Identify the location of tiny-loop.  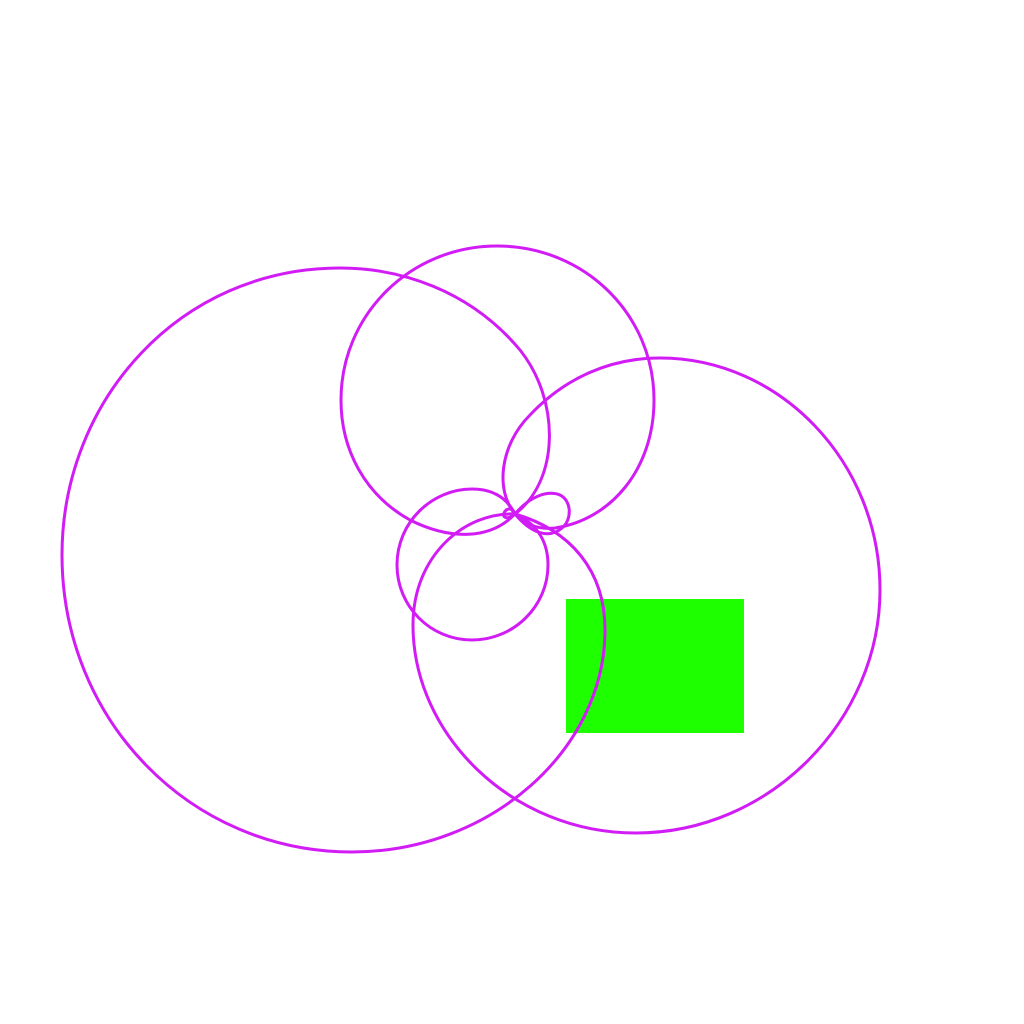
(509, 513).